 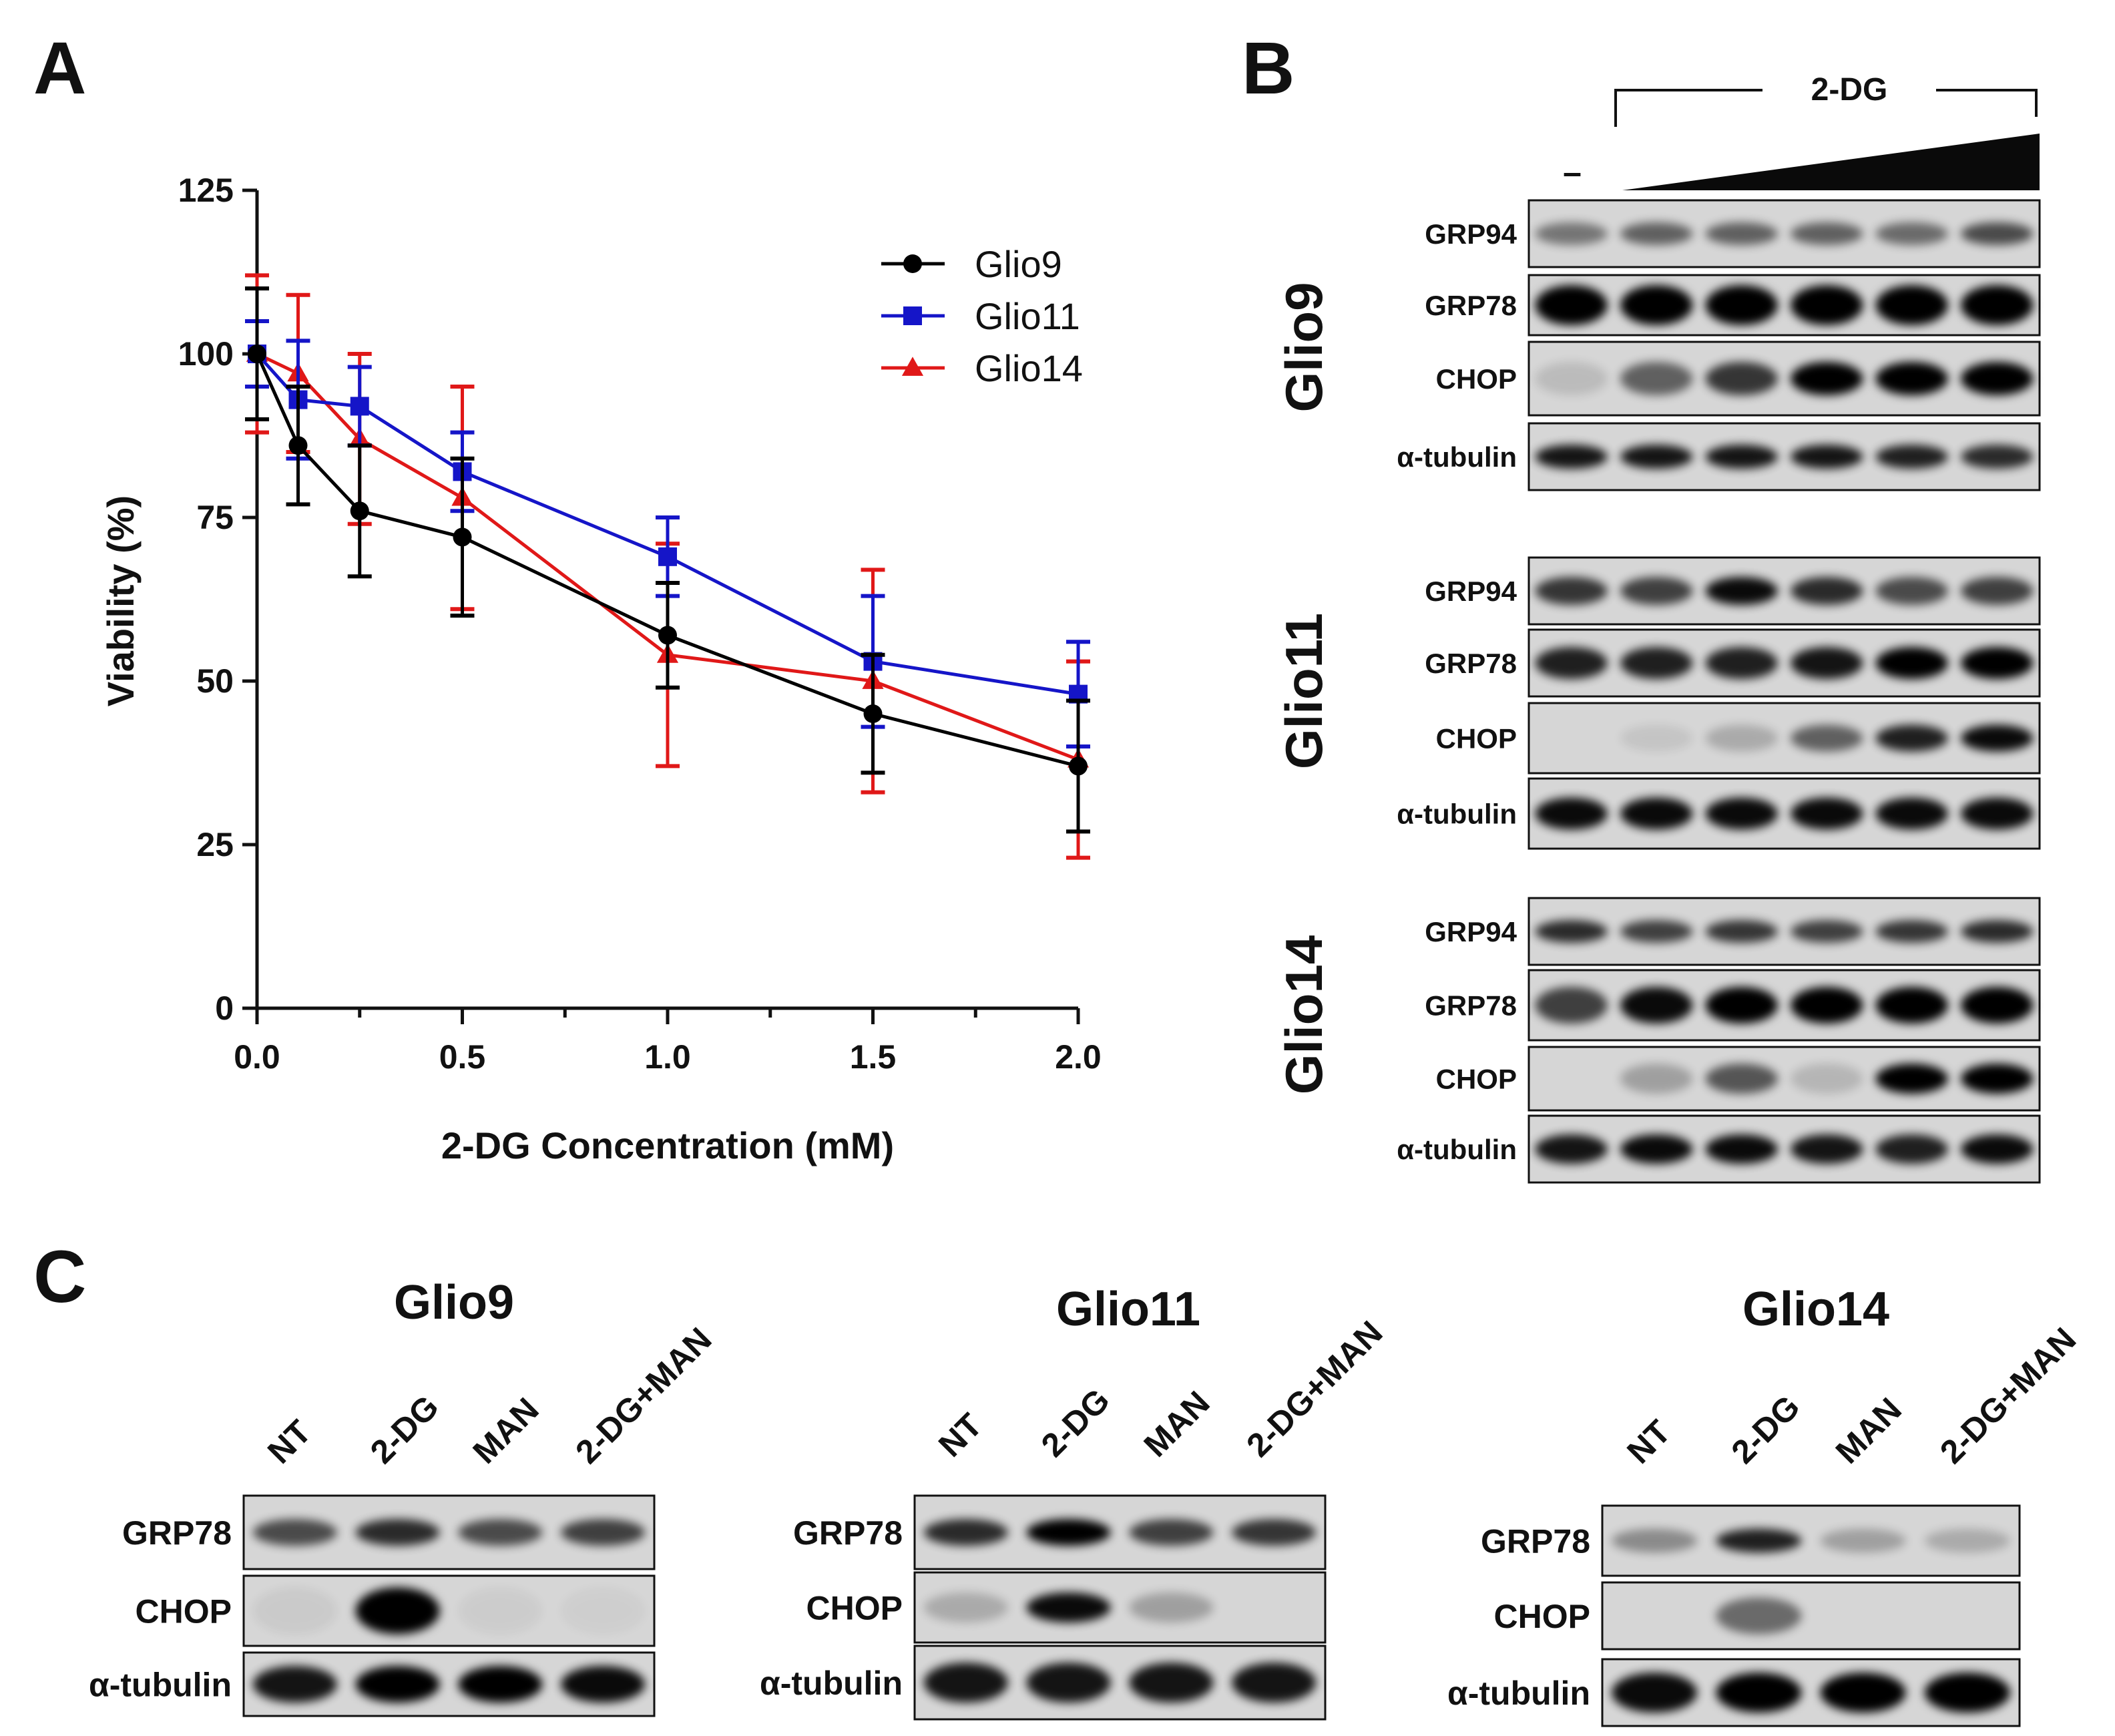 What do you see at coordinates (1849, 90) in the screenshot?
I see `treatment-label: 2-DG` at bounding box center [1849, 90].